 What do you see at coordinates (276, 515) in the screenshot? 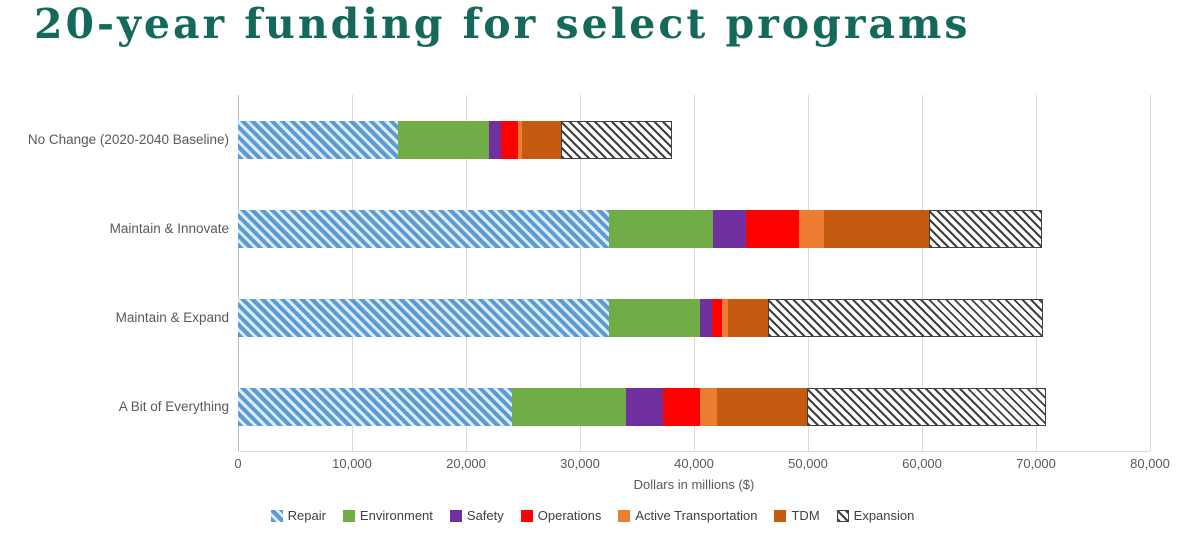
I see `legend-swatch-repair` at bounding box center [276, 515].